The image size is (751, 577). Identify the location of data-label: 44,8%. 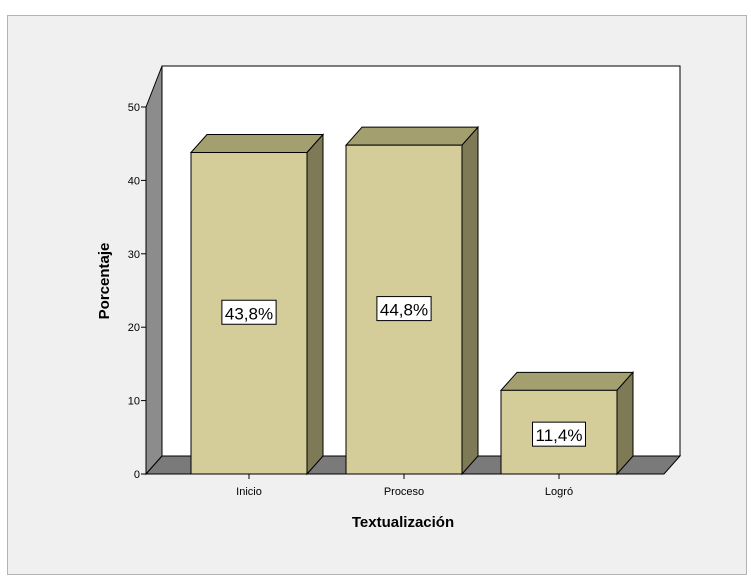
(404, 309).